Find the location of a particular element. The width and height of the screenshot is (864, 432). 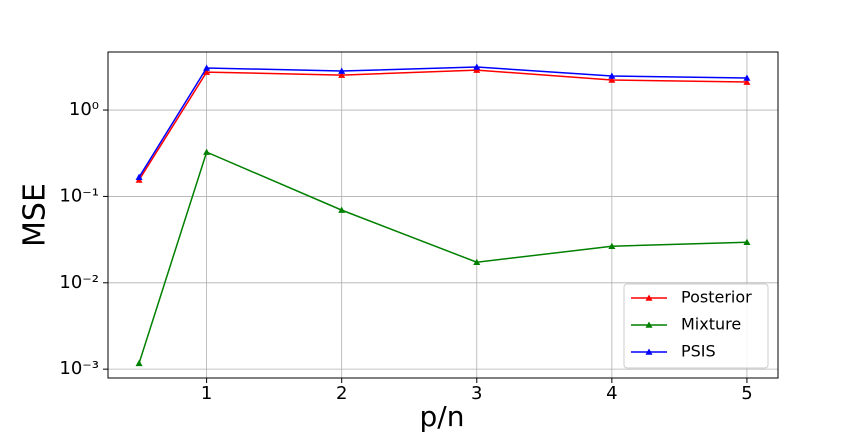

x-tick-label: 3 is located at coordinates (476, 393).